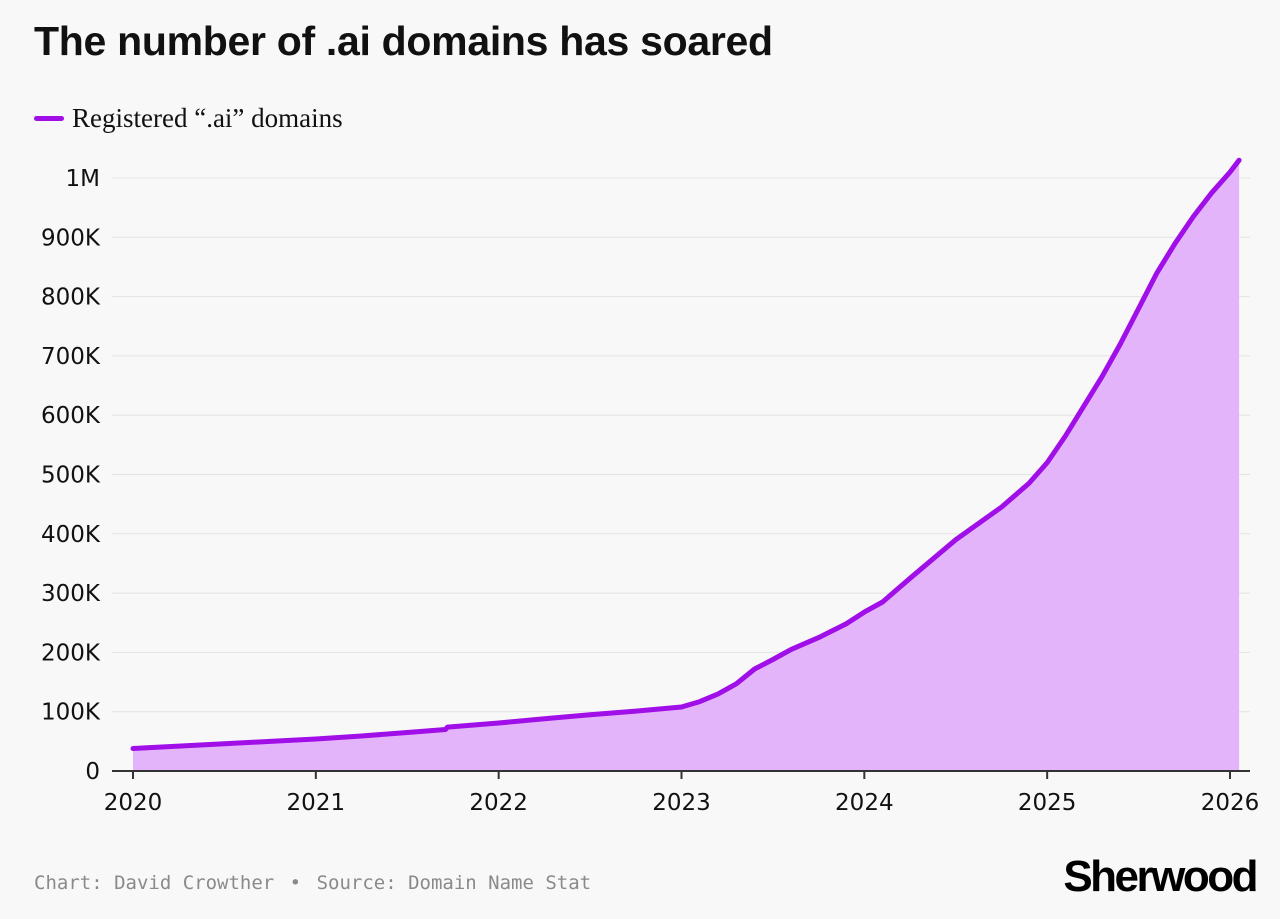 The height and width of the screenshot is (919, 1280). Describe the element at coordinates (71, 357) in the screenshot. I see `y-tick-label: 700K` at that location.